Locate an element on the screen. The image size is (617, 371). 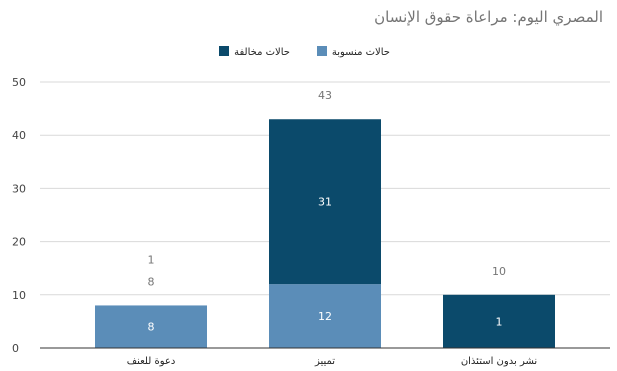
bar-total-label: 10 is located at coordinates (499, 271).